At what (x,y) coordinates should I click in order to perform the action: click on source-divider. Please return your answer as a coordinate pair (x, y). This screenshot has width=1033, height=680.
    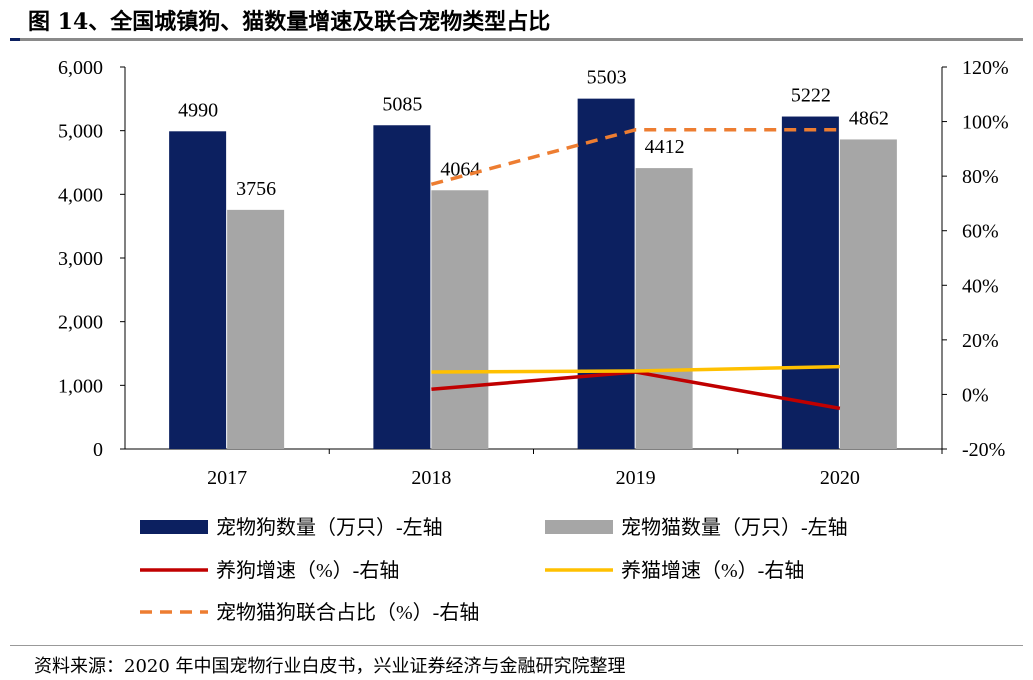
    Looking at the image, I should click on (516, 645).